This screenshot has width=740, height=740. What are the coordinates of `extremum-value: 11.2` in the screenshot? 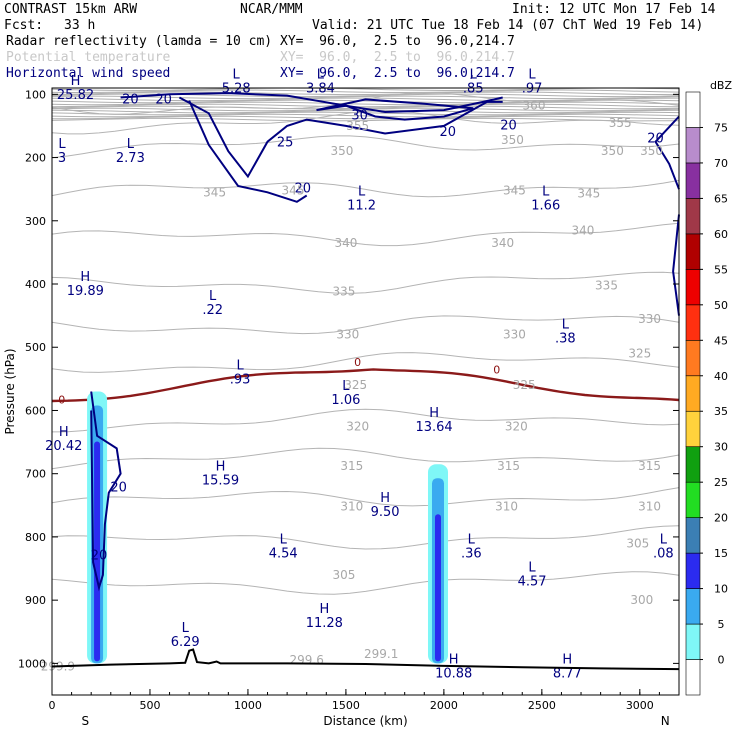 It's located at (361, 205).